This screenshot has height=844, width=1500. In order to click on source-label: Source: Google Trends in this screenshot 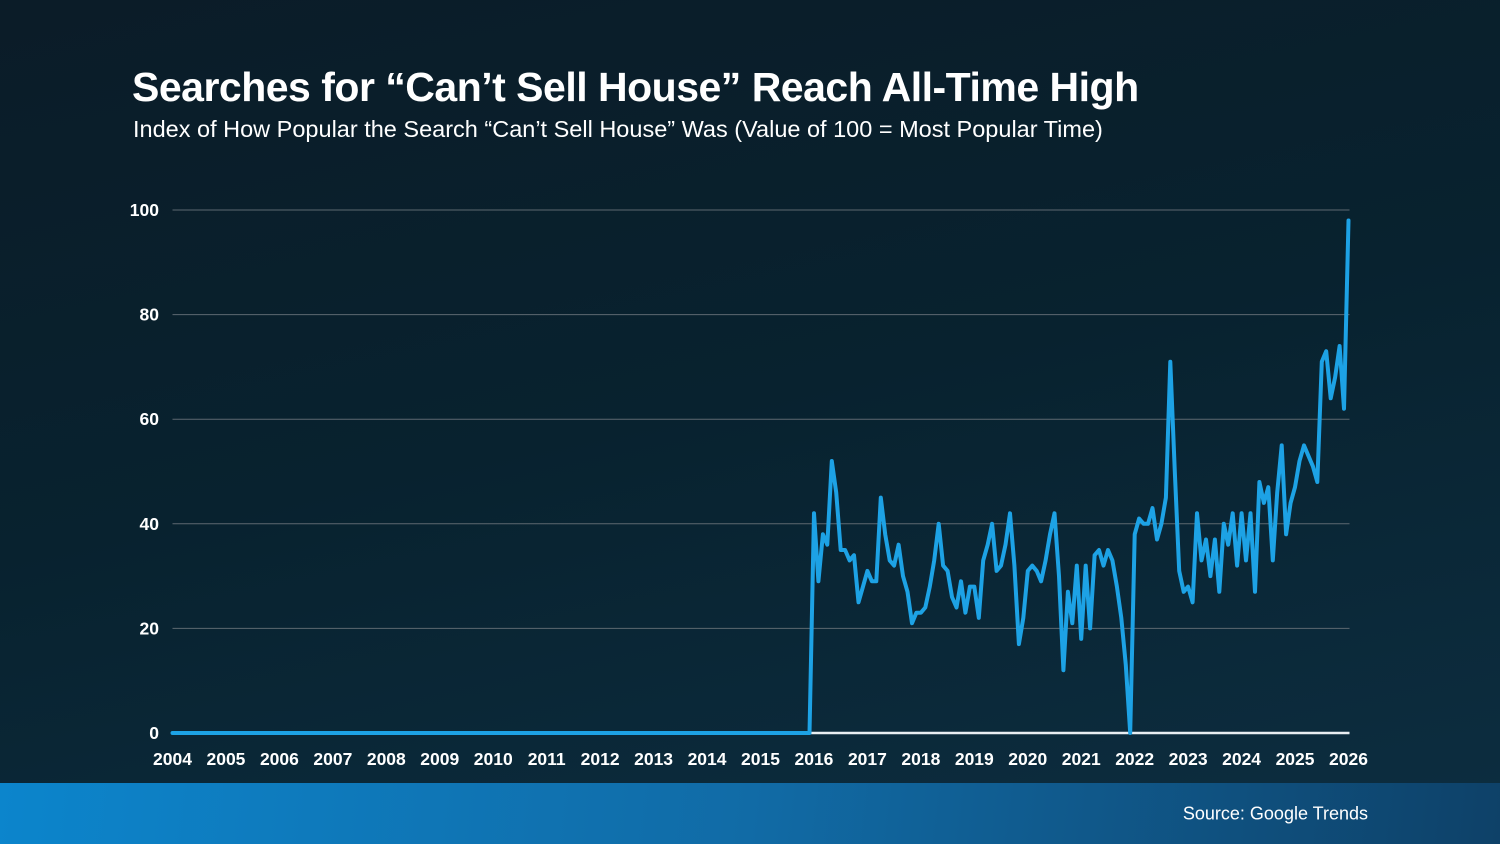, I will do `click(1275, 813)`.